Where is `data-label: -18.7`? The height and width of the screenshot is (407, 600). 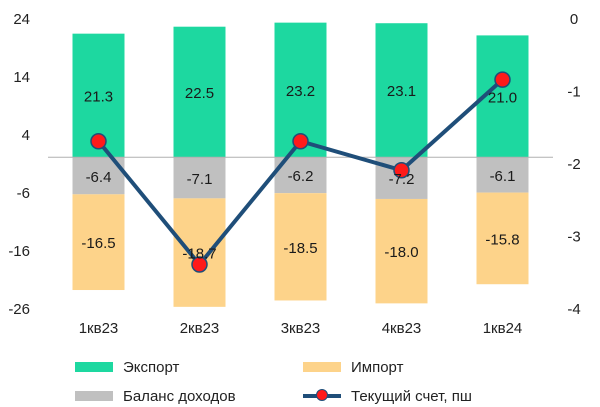
data-label: -18.7 is located at coordinates (199, 254).